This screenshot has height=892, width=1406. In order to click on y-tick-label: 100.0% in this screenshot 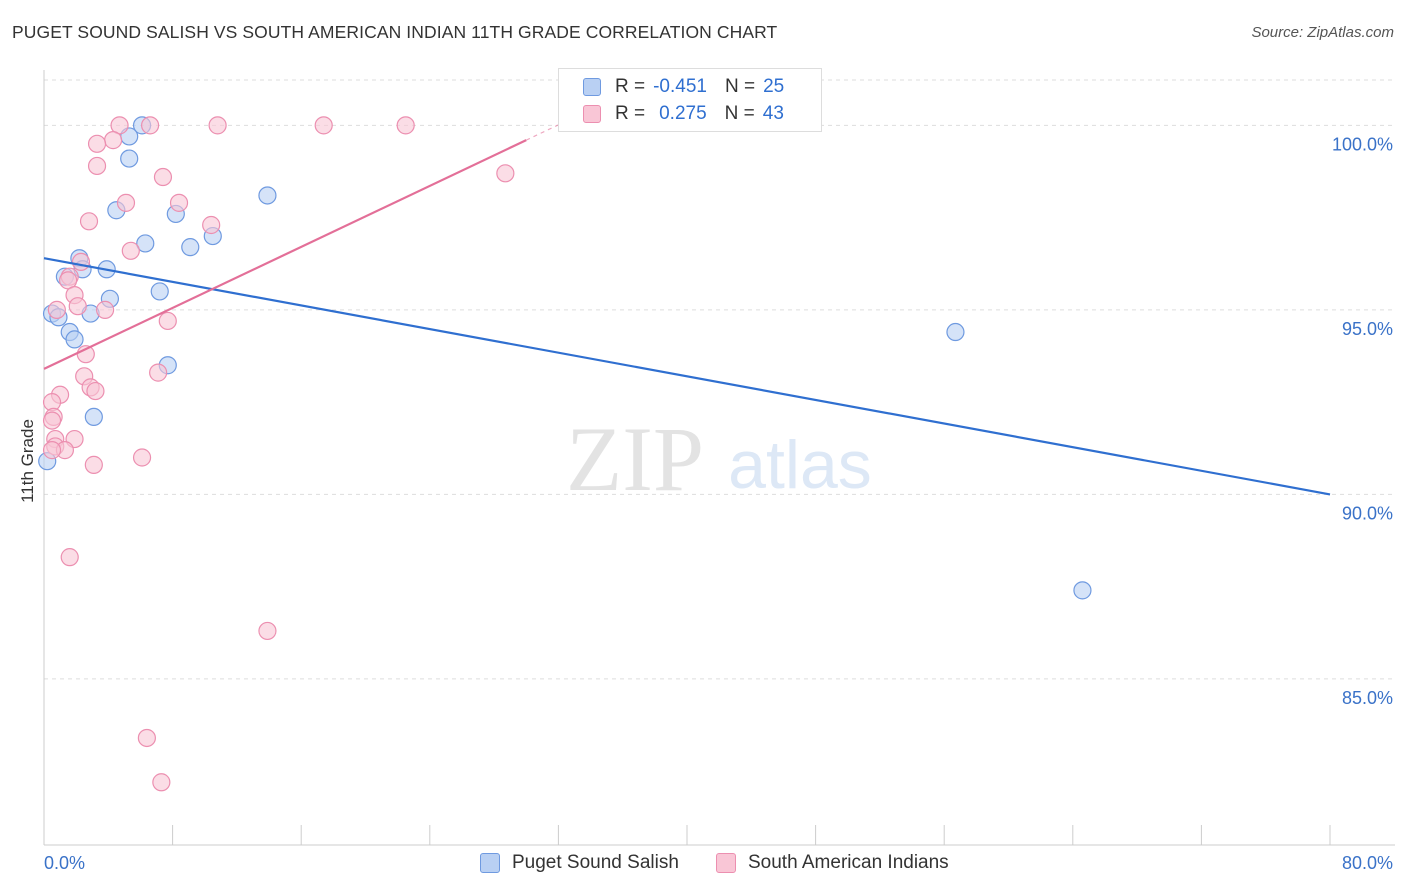, I will do `click(1362, 144)`.